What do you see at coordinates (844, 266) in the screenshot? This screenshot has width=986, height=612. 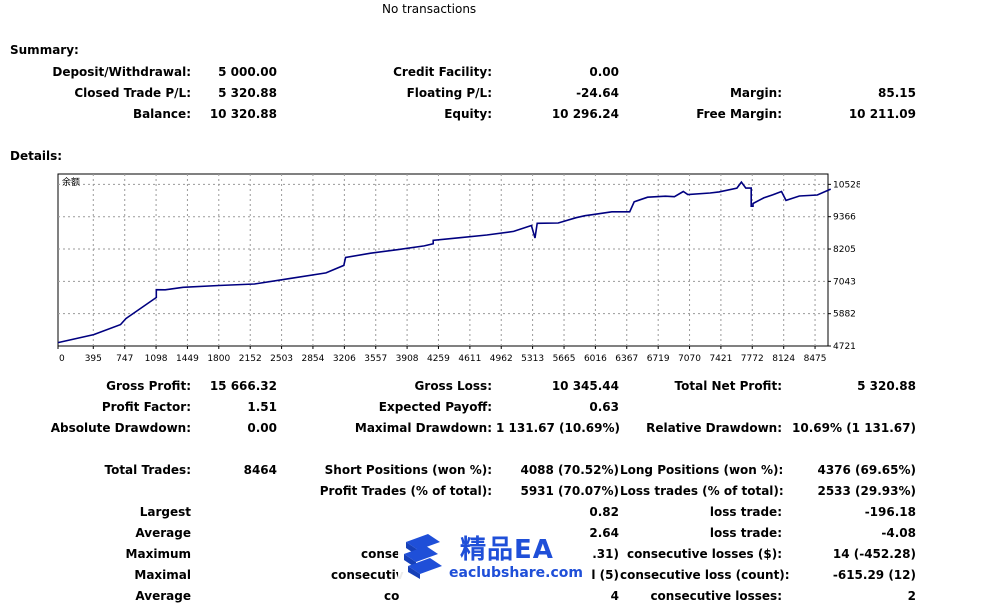 I see `y-axis-ticks: 10528 9366 8205 7043 5882 4721` at bounding box center [844, 266].